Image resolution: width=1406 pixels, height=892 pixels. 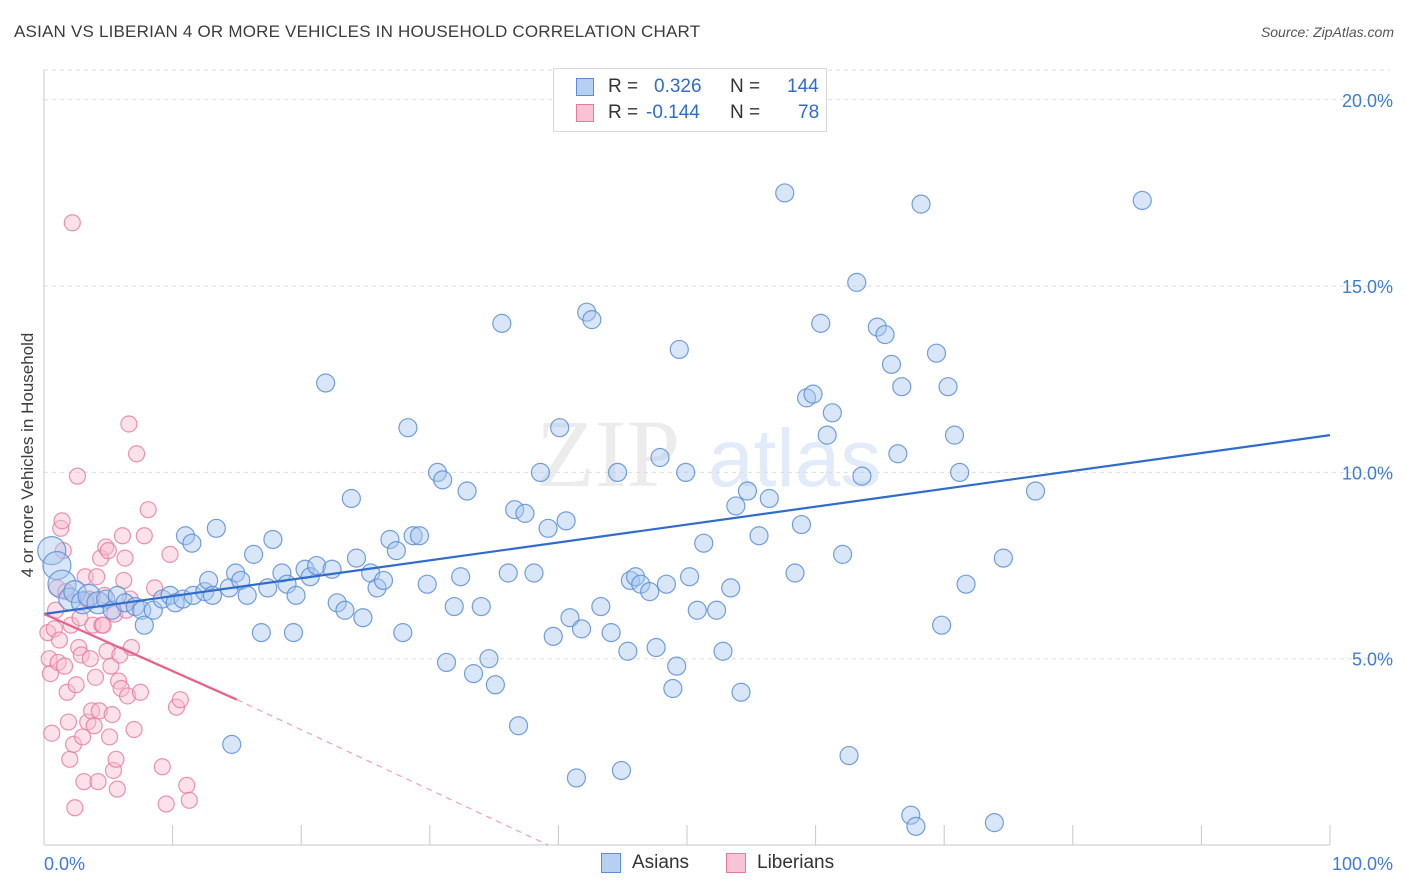 I want to click on x-tick-label: 0.0%, so click(x=64, y=864).